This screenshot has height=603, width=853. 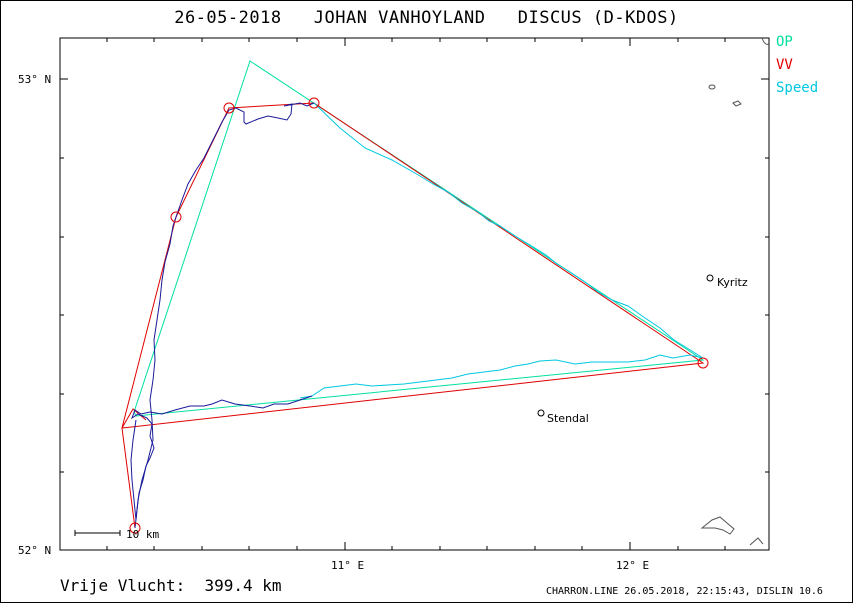 I want to click on legend-vv: VV, so click(x=784, y=65).